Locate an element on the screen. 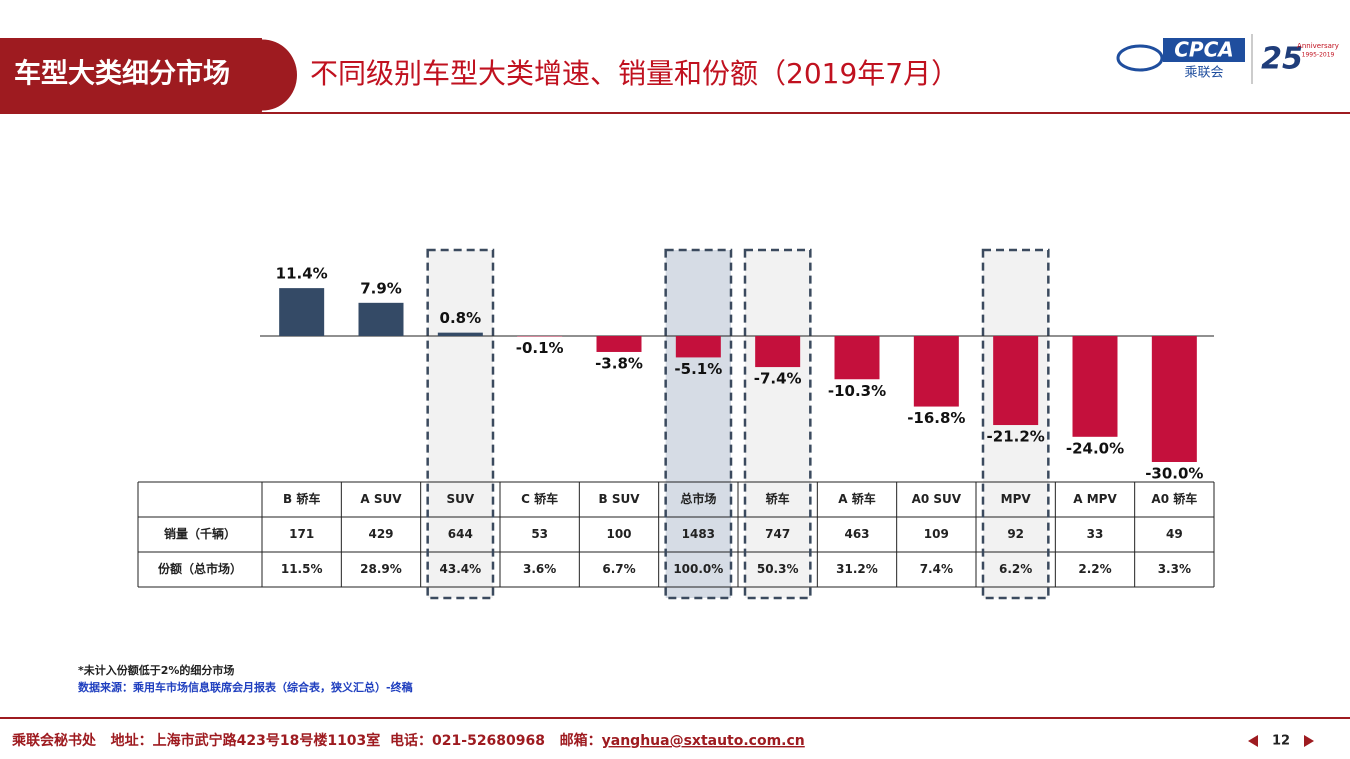 Image resolution: width=1350 pixels, height=759 pixels. footer-email: yanghua@sxtauto.com.cn is located at coordinates (703, 741).